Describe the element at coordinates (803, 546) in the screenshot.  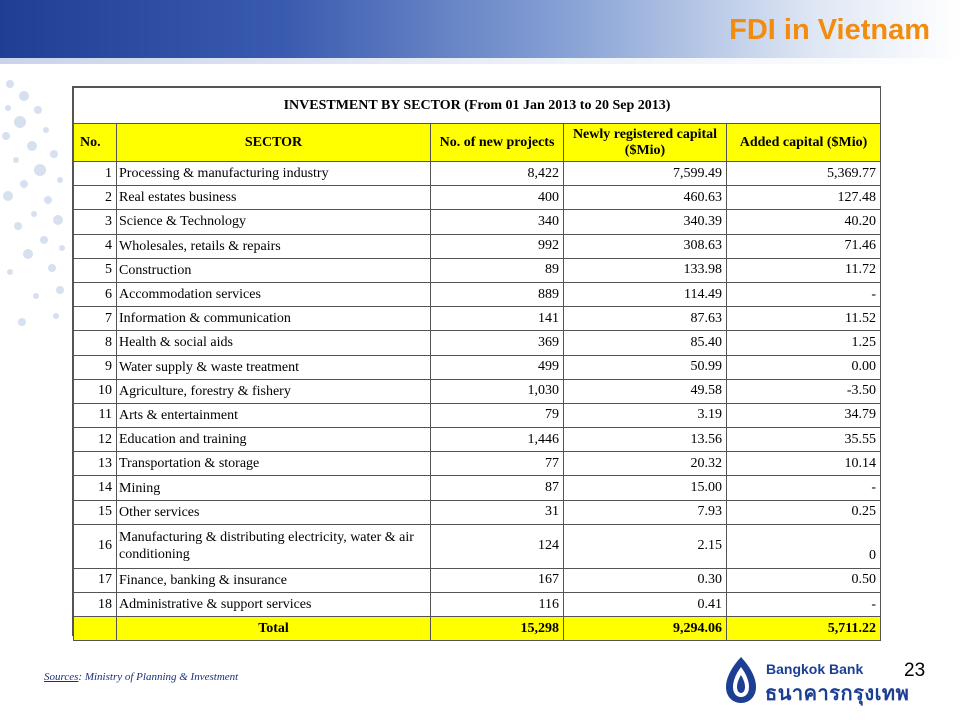
I see `row-added-capital: 0` at that location.